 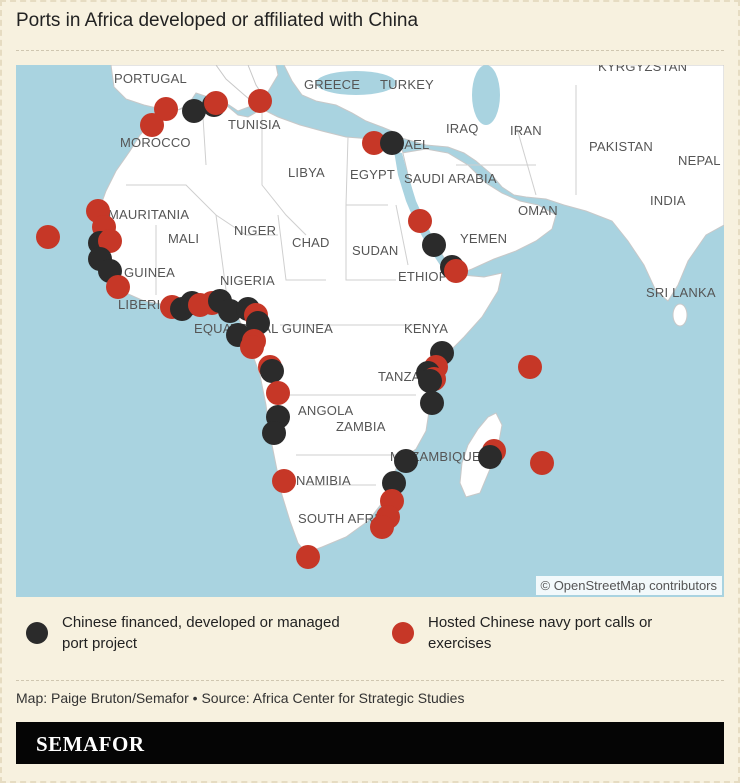 I want to click on country-label-nepal: NEPAL, so click(x=699, y=160).